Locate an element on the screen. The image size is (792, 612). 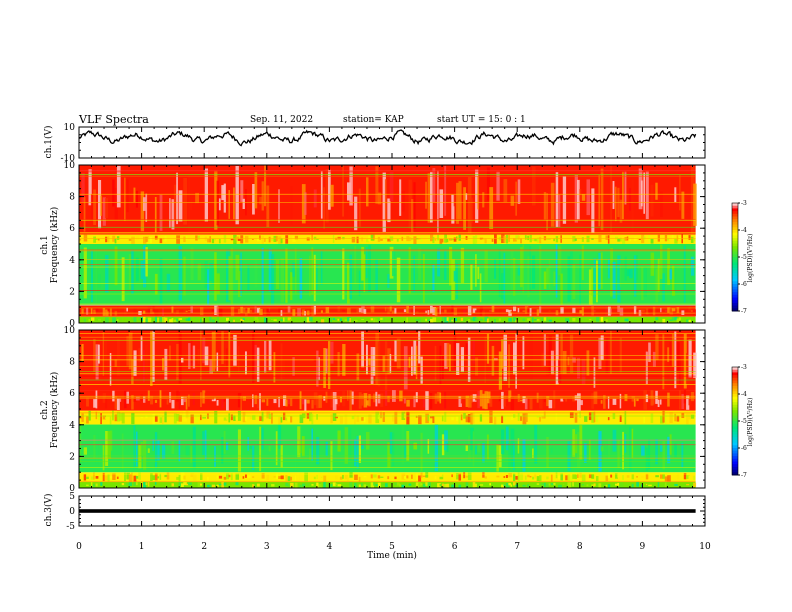
ch1-waveform-ytick-label: 10 is located at coordinates (70, 128).